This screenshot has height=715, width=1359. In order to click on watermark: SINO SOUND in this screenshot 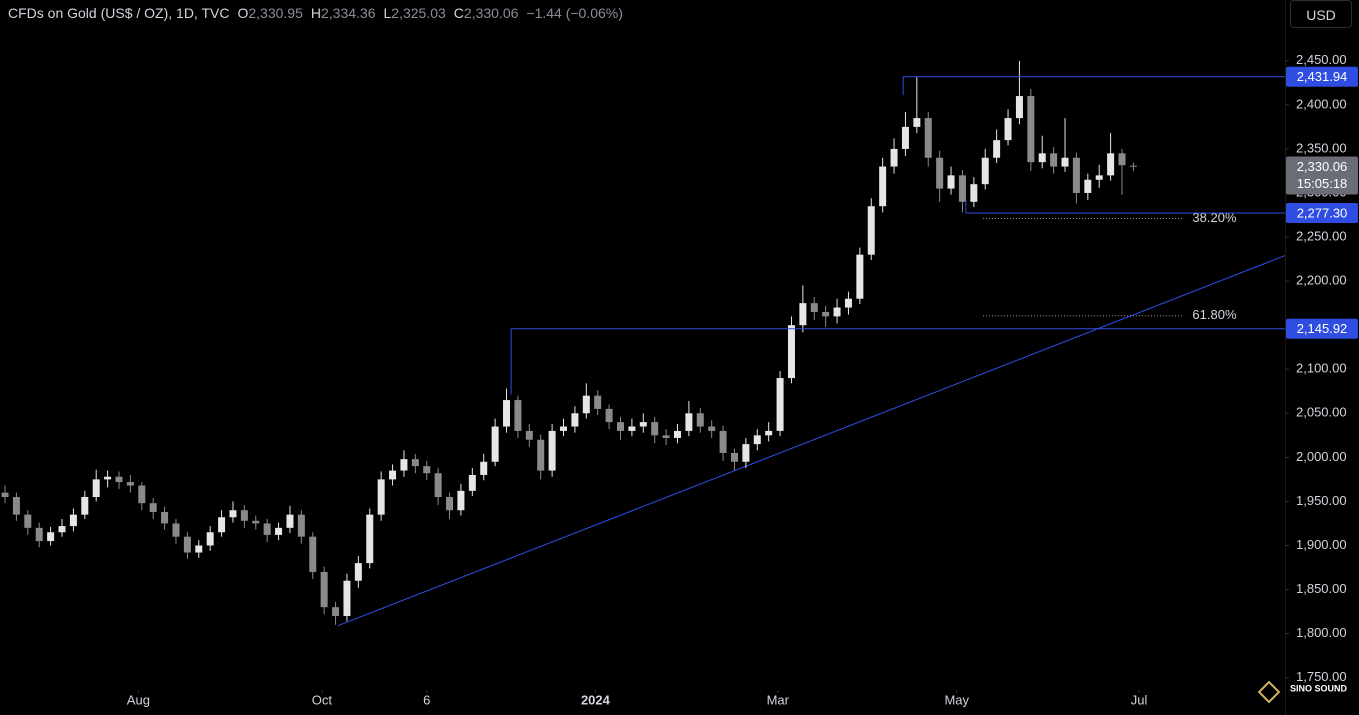, I will do `click(1319, 688)`.